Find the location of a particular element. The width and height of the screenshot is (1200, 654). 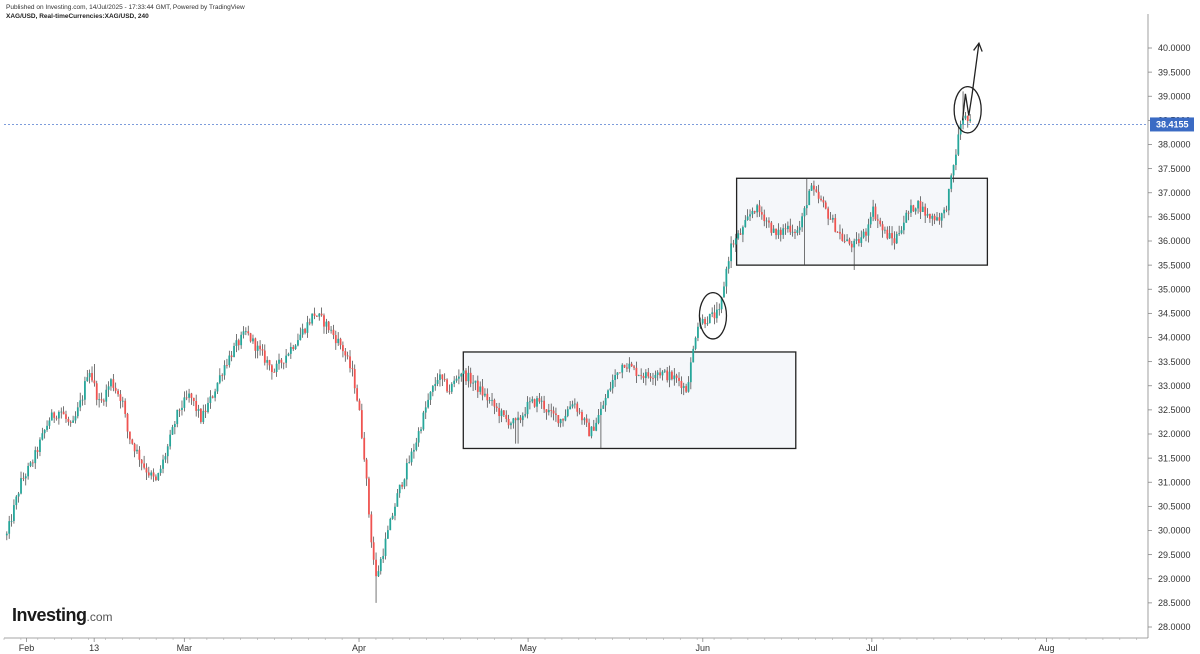

price-tick-label: 33.0000 is located at coordinates (1174, 386).